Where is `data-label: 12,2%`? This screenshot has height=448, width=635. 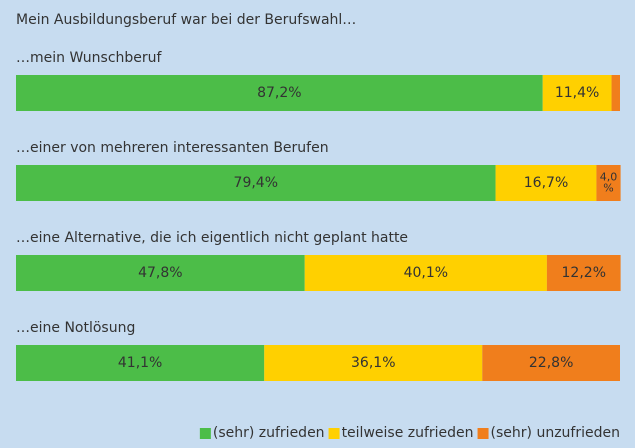 data-label: 12,2% is located at coordinates (584, 273).